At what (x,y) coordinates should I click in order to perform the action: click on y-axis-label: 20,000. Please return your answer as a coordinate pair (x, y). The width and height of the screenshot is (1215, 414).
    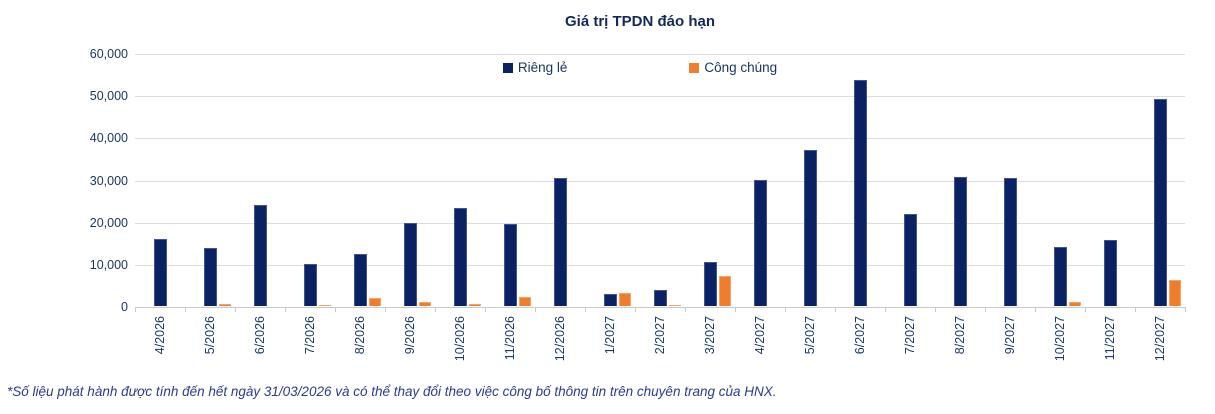
    Looking at the image, I should click on (108, 222).